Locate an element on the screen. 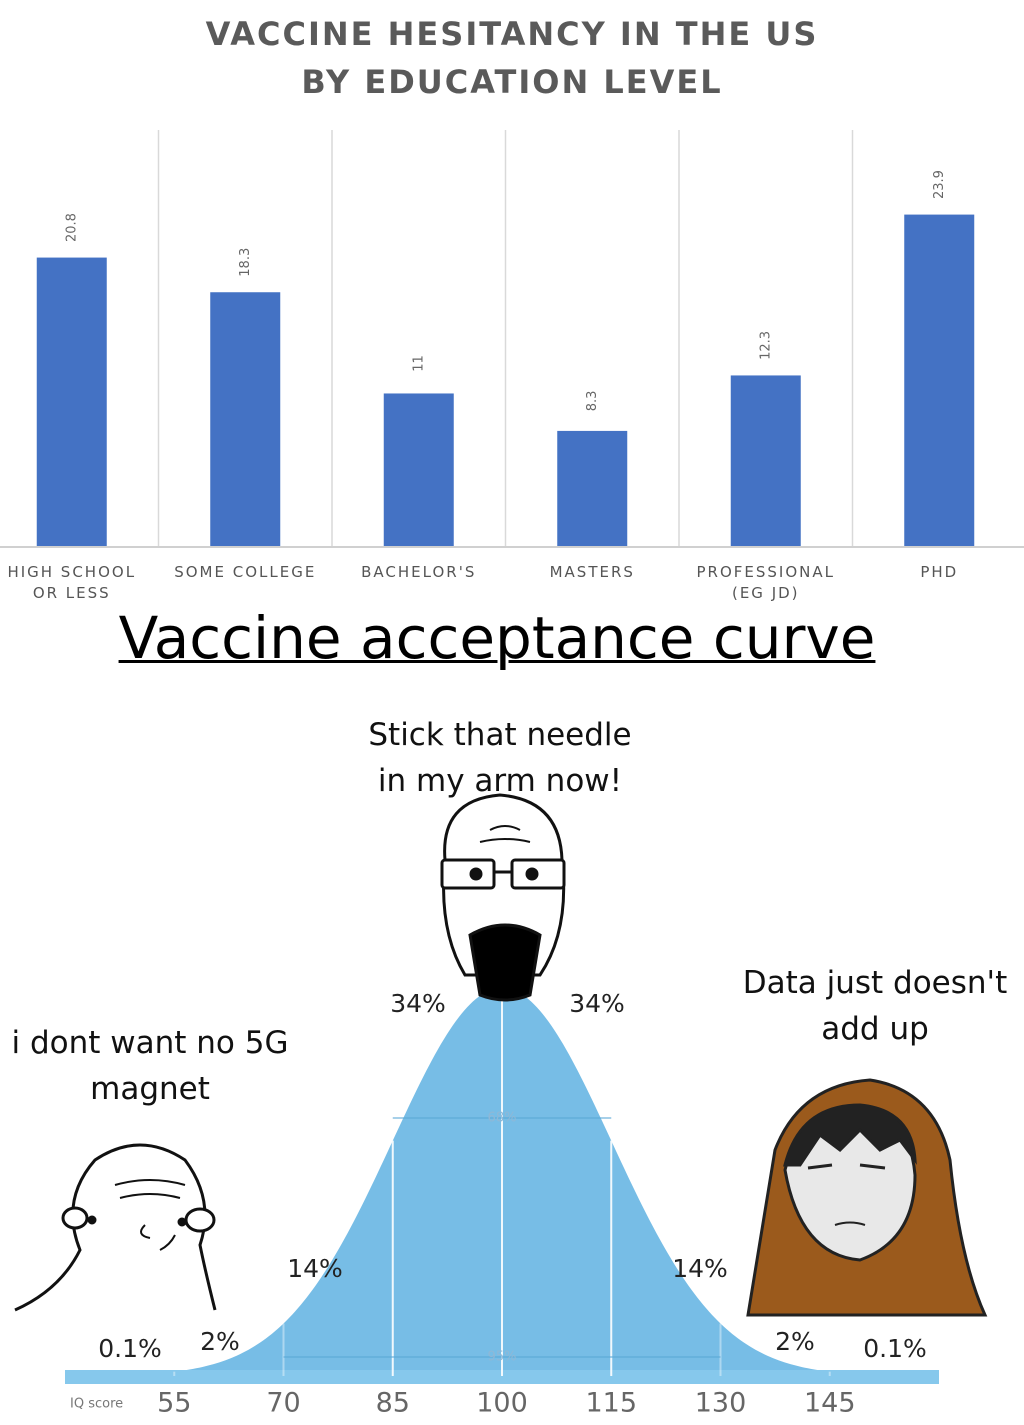  value-label: 20.8 is located at coordinates (71, 227).